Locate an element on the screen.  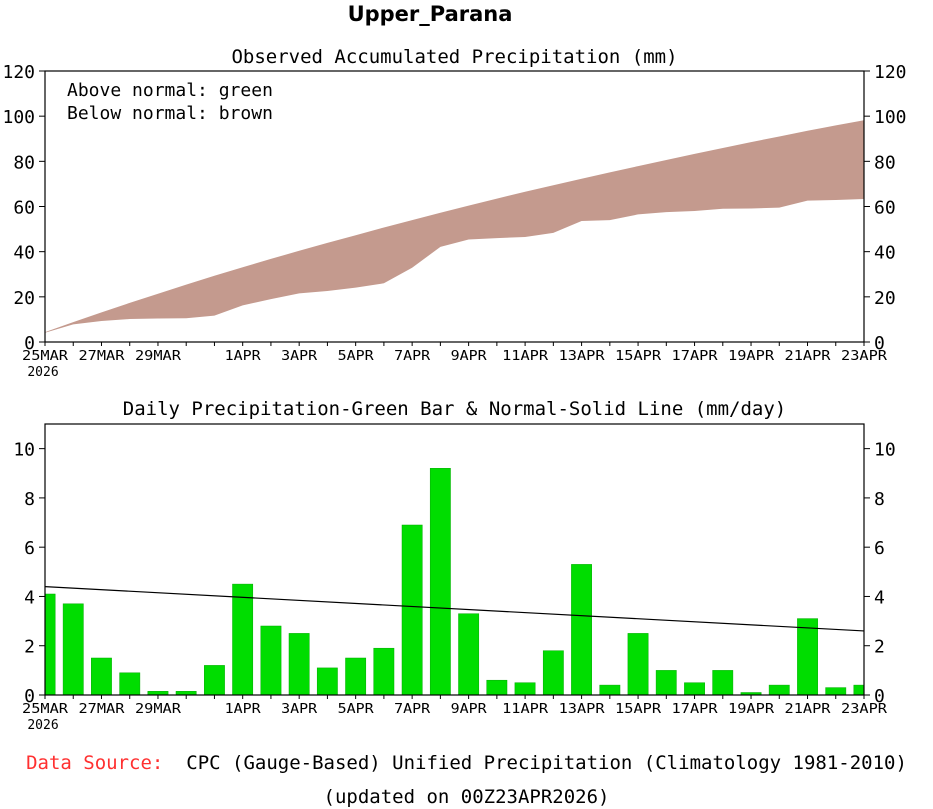
legend-text: Above normal: green is located at coordinates (170, 90).